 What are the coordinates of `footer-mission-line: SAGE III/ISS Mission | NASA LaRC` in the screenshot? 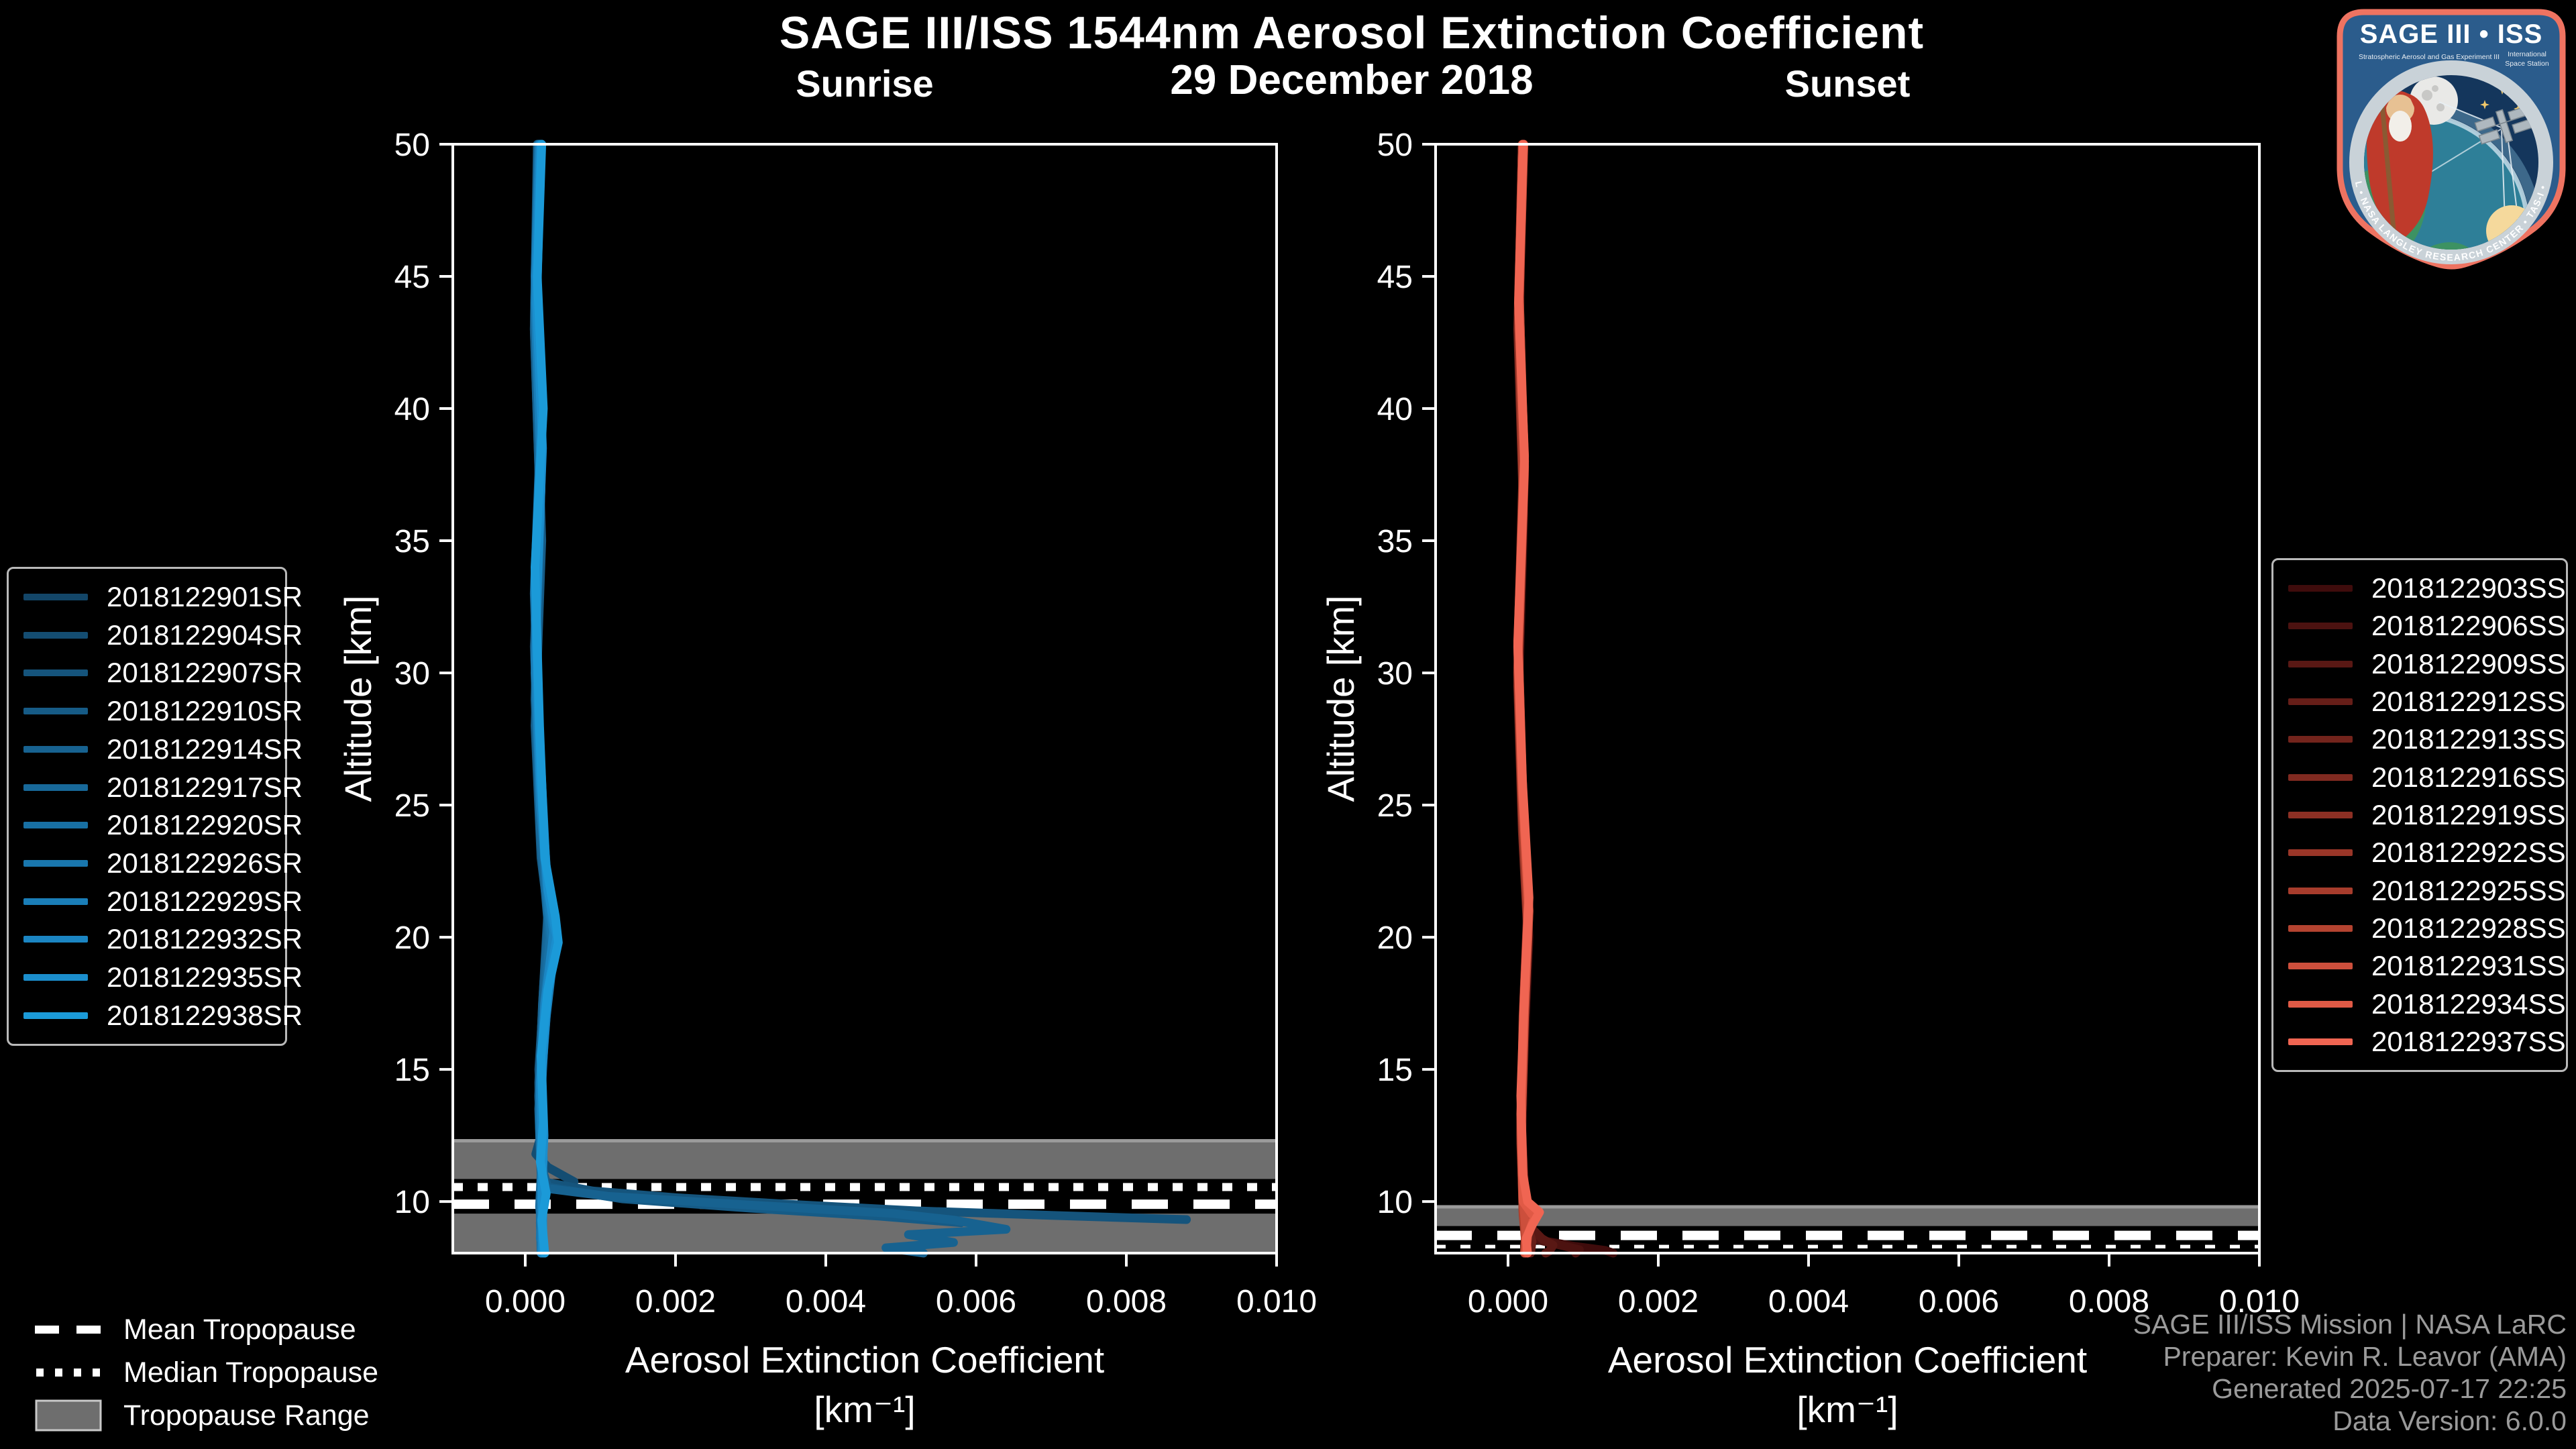 It's located at (2350, 1324).